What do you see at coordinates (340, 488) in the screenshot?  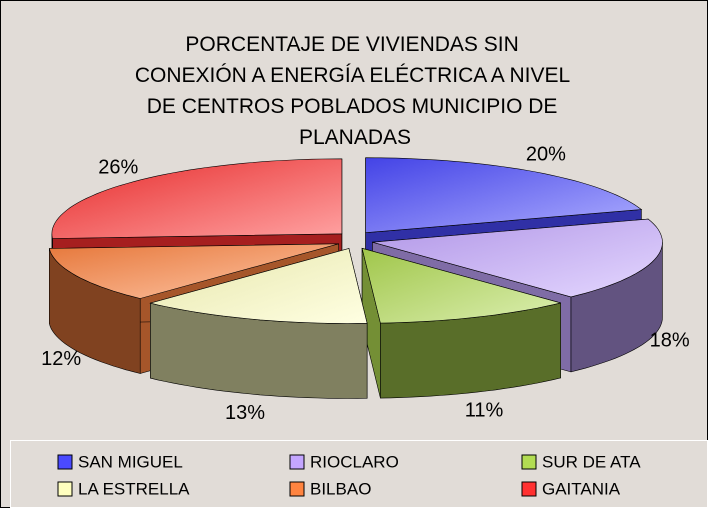 I see `legend-label: BILBAO` at bounding box center [340, 488].